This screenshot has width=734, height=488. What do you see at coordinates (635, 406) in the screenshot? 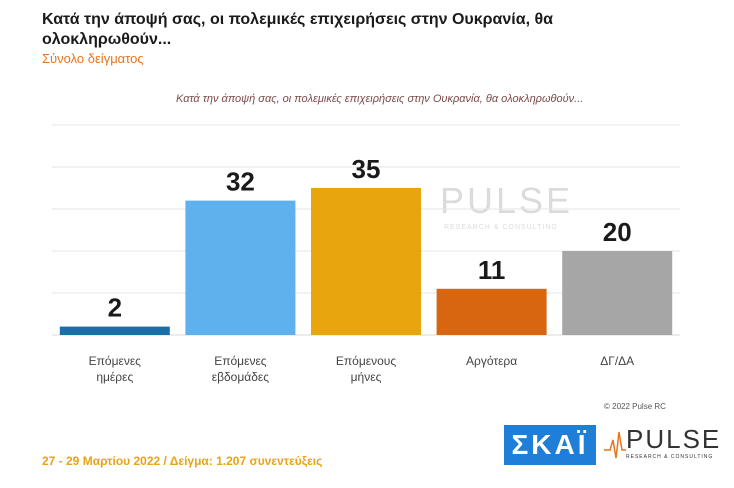
I see `copyright: © 2022 Pulse RC` at bounding box center [635, 406].